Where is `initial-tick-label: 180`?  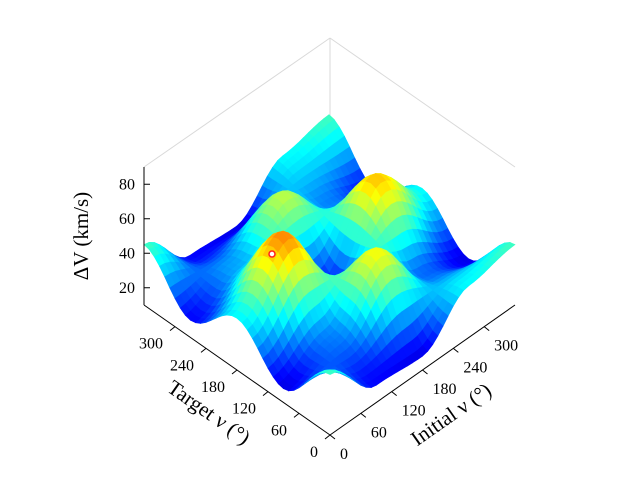
initial-tick-label: 180 is located at coordinates (445, 389).